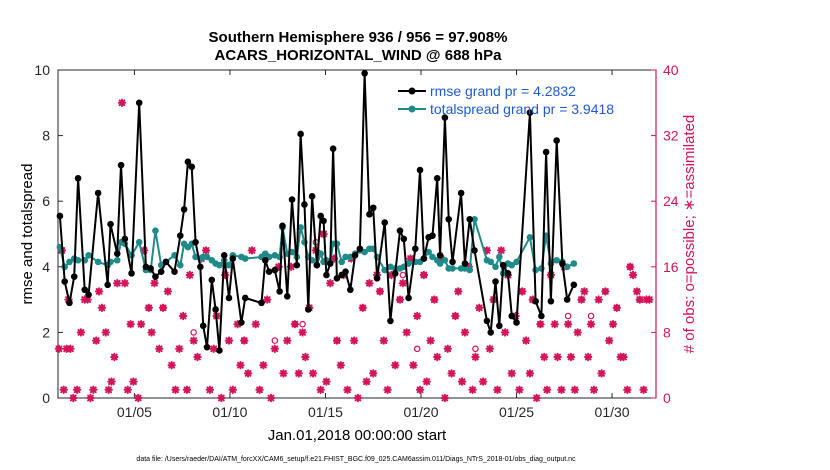  I want to click on right-y-tick-label: 32, so click(671, 136).